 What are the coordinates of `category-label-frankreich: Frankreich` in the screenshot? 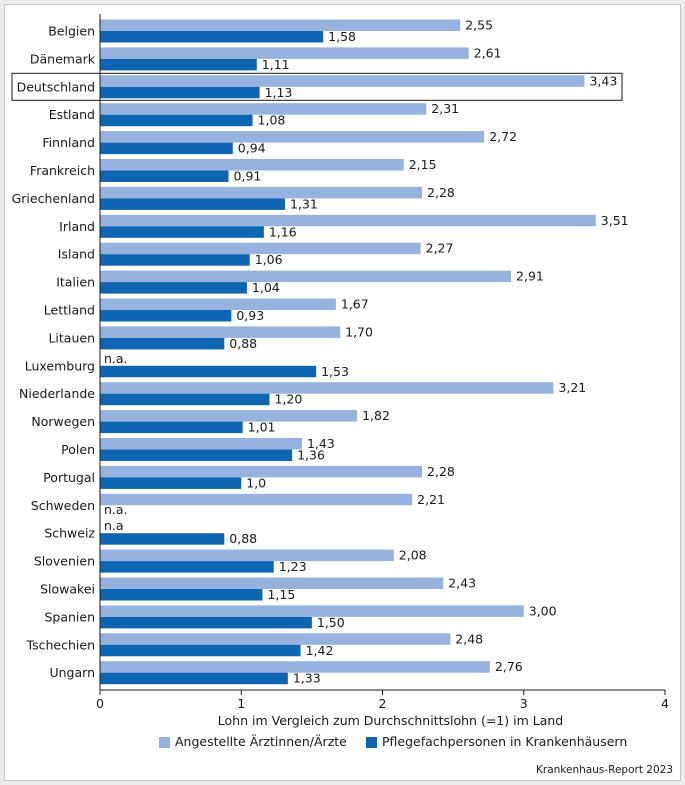 It's located at (62, 170).